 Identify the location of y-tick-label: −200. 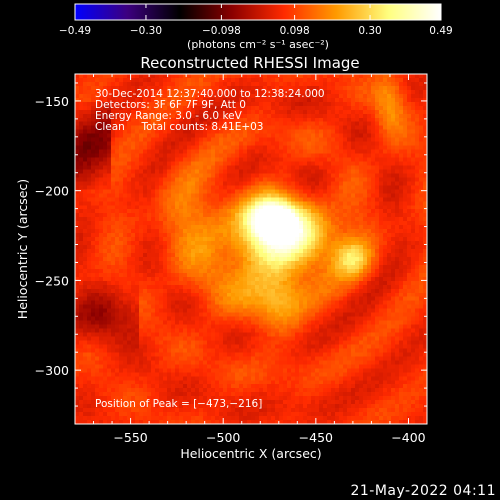
(52, 191).